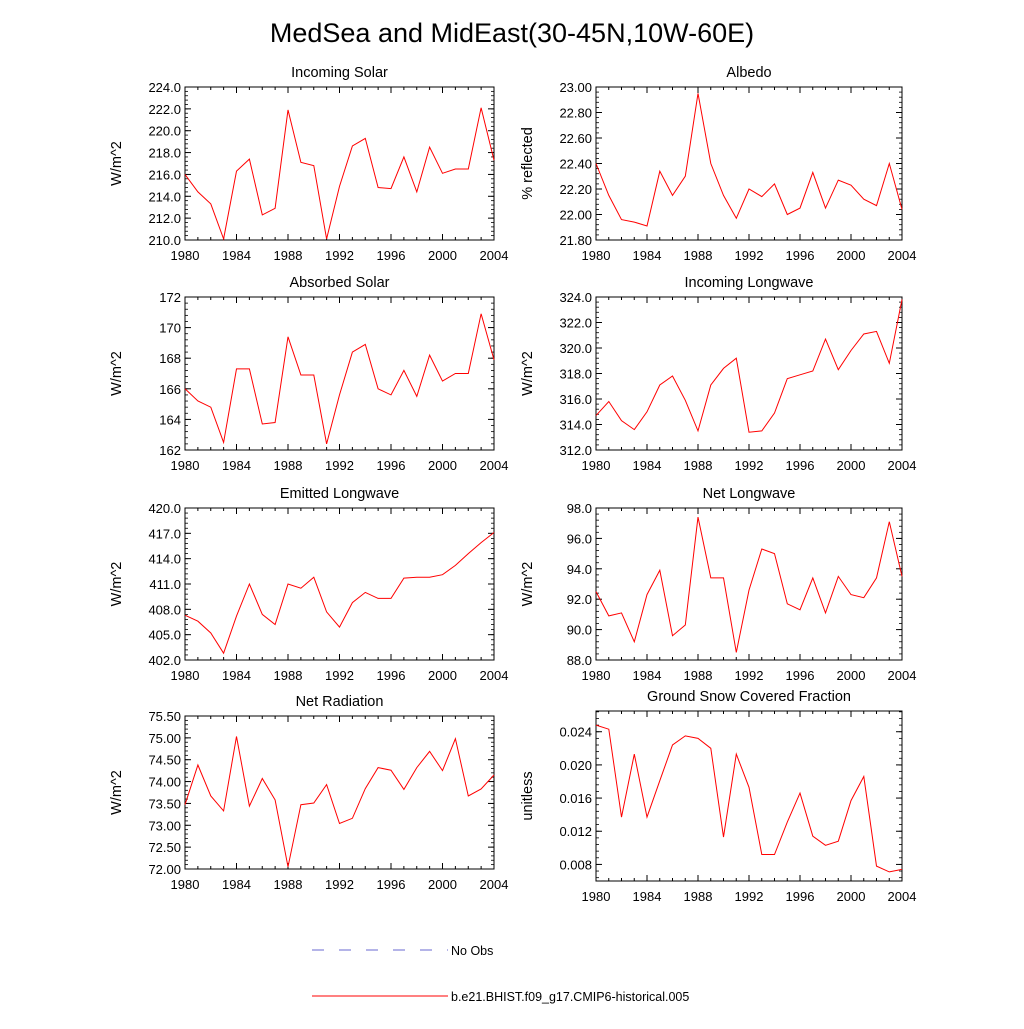 Image resolution: width=1024 pixels, height=1029 pixels. I want to click on panel-title: Net Longwave, so click(749, 494).